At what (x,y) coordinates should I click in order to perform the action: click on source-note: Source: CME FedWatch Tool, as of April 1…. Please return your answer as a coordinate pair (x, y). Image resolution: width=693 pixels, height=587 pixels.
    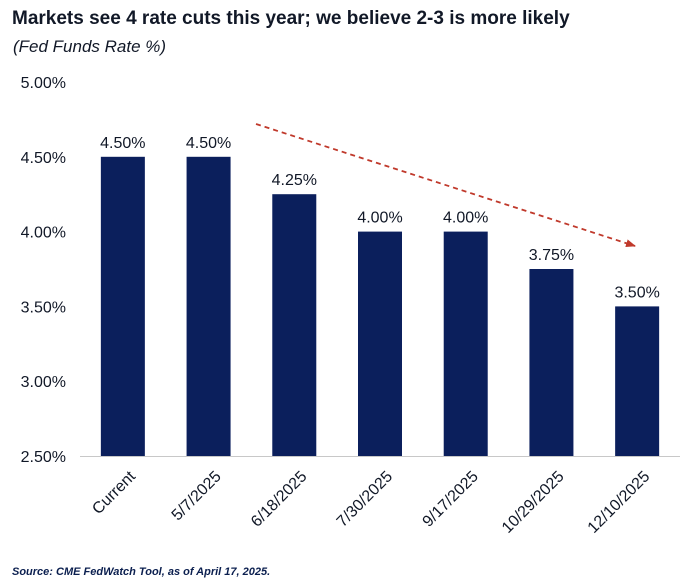
    Looking at the image, I should click on (141, 572).